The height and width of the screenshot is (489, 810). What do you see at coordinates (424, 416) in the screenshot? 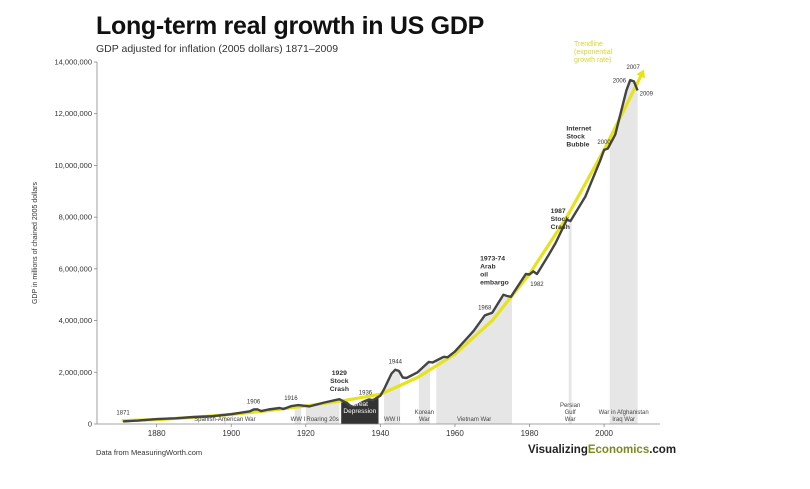
I see `period-label: Korean War` at bounding box center [424, 416].